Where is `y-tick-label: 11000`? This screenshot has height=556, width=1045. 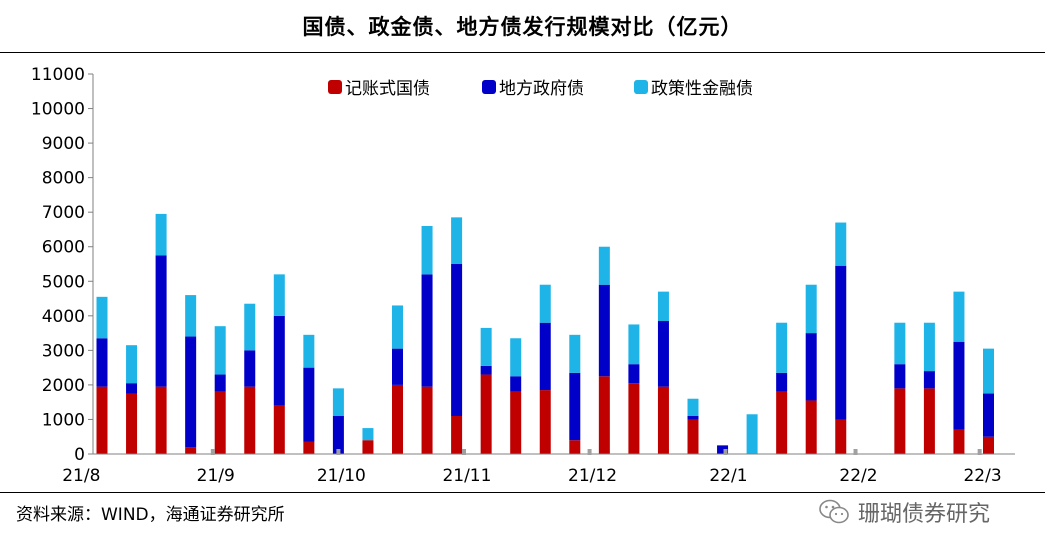
y-tick-label: 11000 is located at coordinates (58, 75).